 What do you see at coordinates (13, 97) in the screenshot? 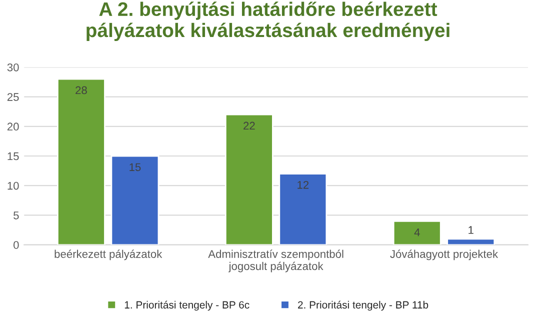
I see `y-tick-label: 25` at bounding box center [13, 97].